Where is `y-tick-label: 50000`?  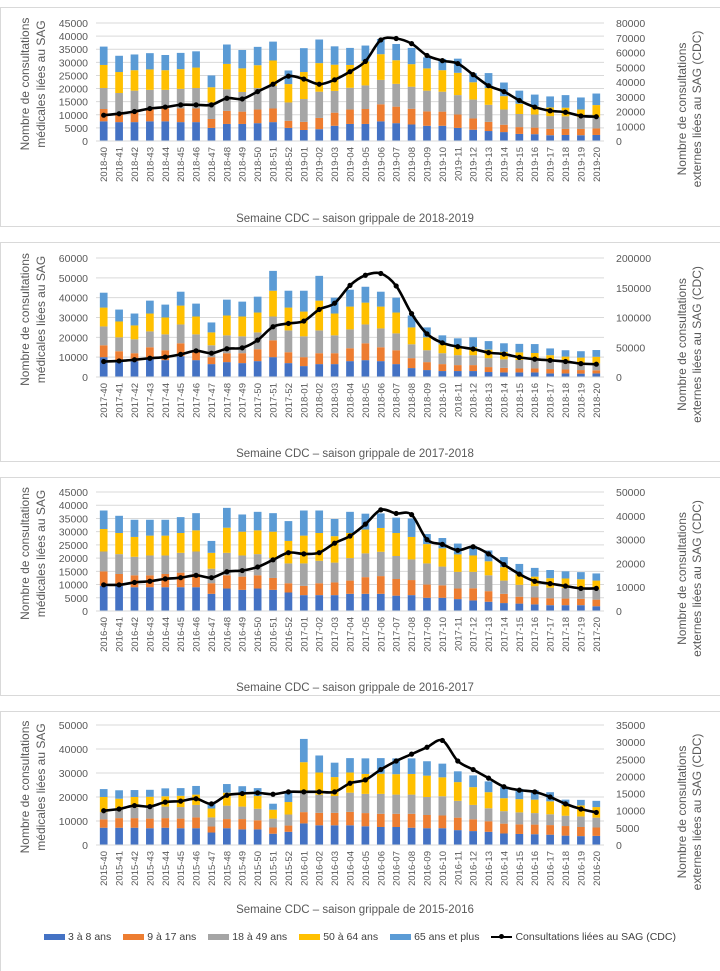
y-tick-label: 50000 is located at coordinates (73, 279).